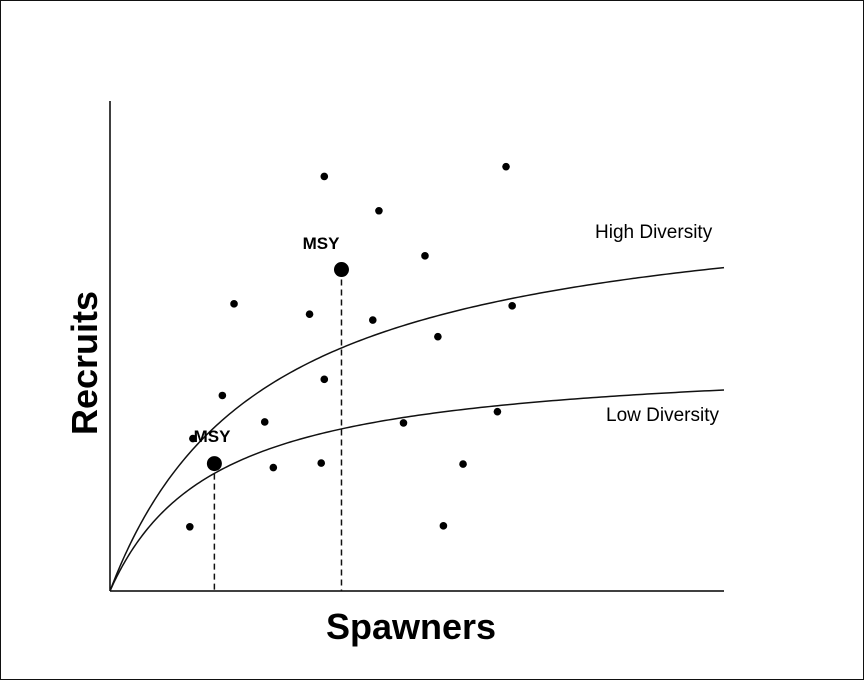 The width and height of the screenshot is (864, 681). Describe the element at coordinates (654, 232) in the screenshot. I see `high-diversity-label: High Diversity` at that location.